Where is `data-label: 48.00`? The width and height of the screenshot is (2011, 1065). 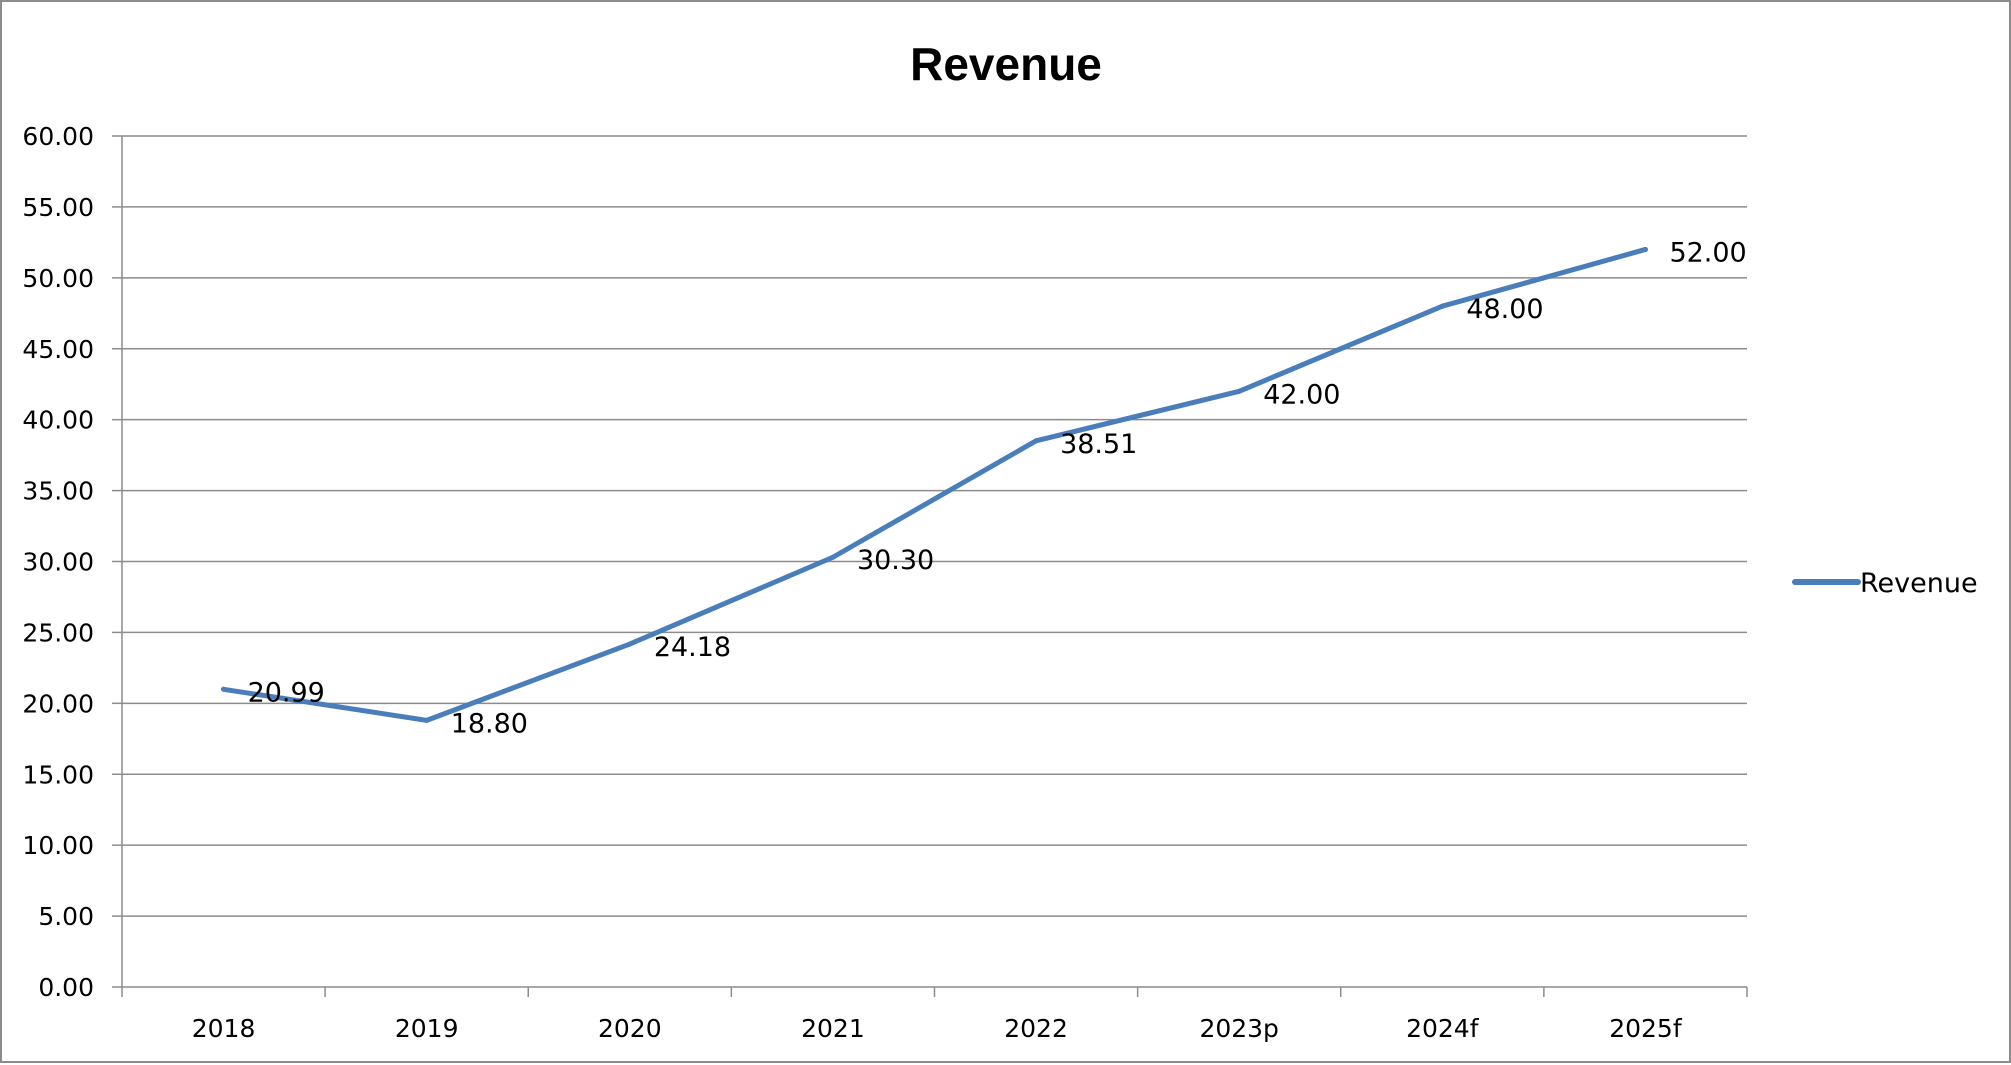 data-label: 48.00 is located at coordinates (1504, 309).